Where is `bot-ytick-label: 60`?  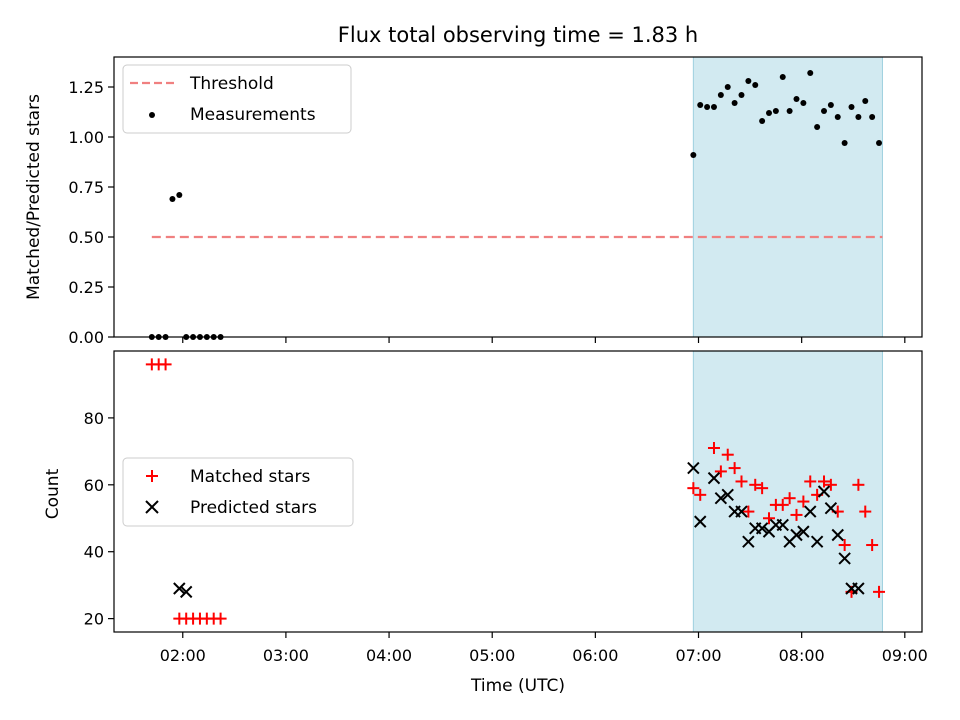
bot-ytick-label: 60 is located at coordinates (94, 485).